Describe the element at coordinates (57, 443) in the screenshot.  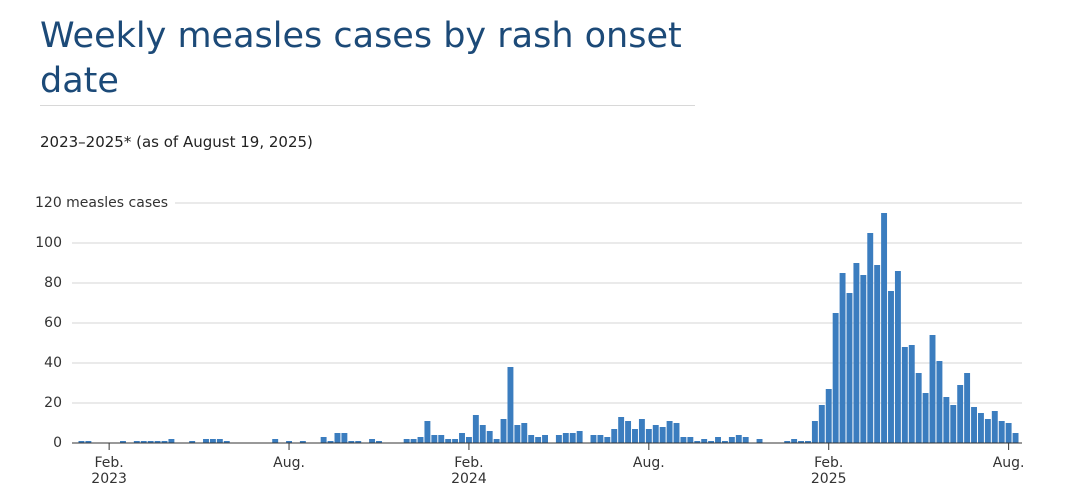
I see `y-tick-label: 0` at that location.